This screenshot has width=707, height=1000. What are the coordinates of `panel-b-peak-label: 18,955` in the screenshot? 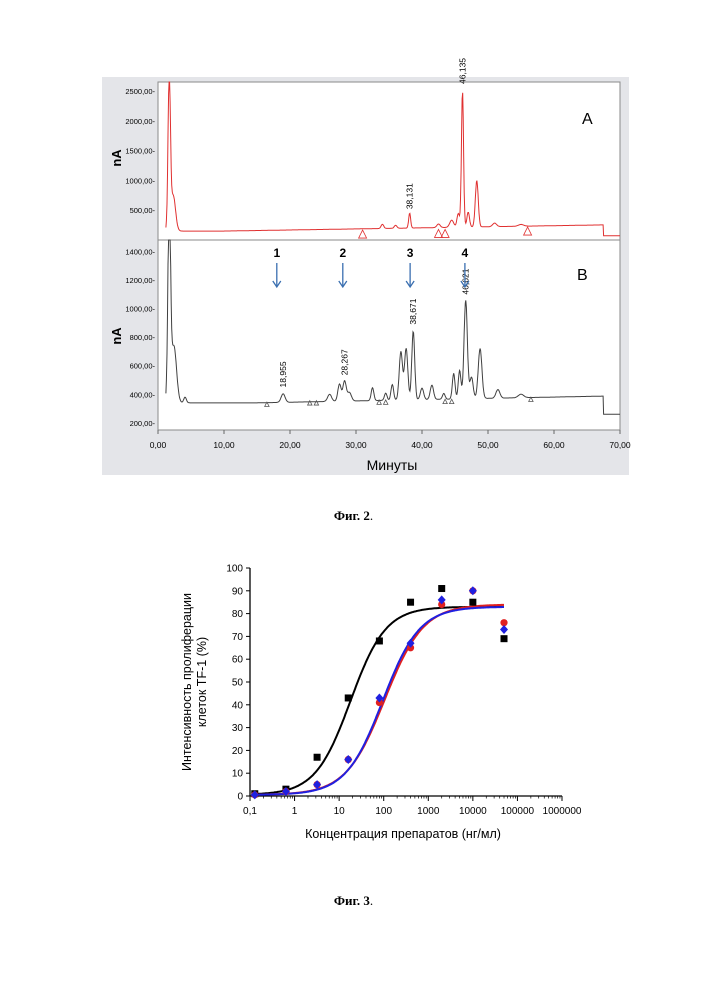 It's located at (283, 374).